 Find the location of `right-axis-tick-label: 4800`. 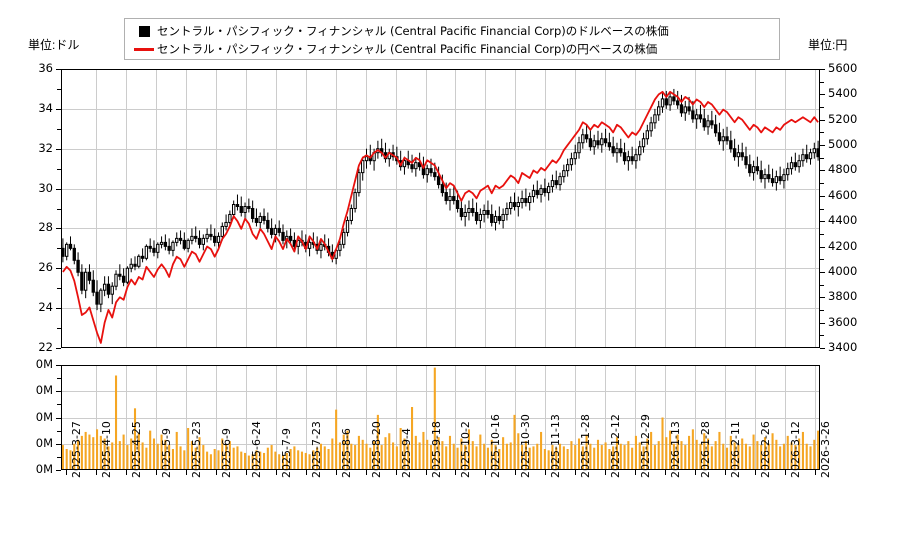

right-axis-tick-label: 4800 is located at coordinates (843, 169).